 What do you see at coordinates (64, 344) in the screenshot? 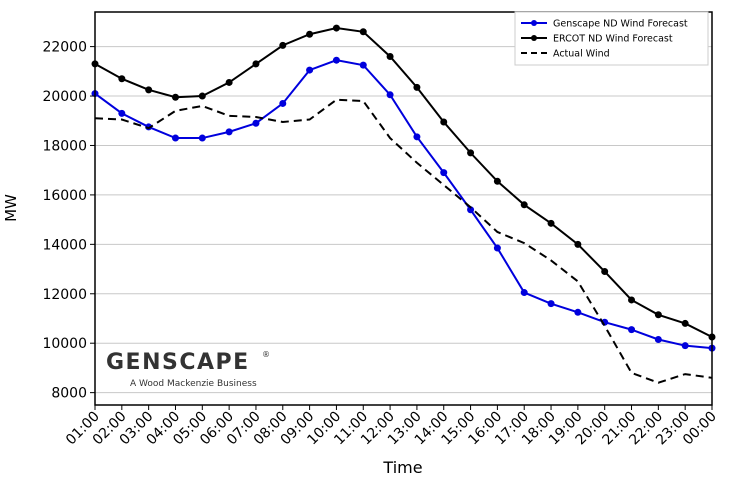
I see `y-tick-label: 10000` at bounding box center [64, 344].